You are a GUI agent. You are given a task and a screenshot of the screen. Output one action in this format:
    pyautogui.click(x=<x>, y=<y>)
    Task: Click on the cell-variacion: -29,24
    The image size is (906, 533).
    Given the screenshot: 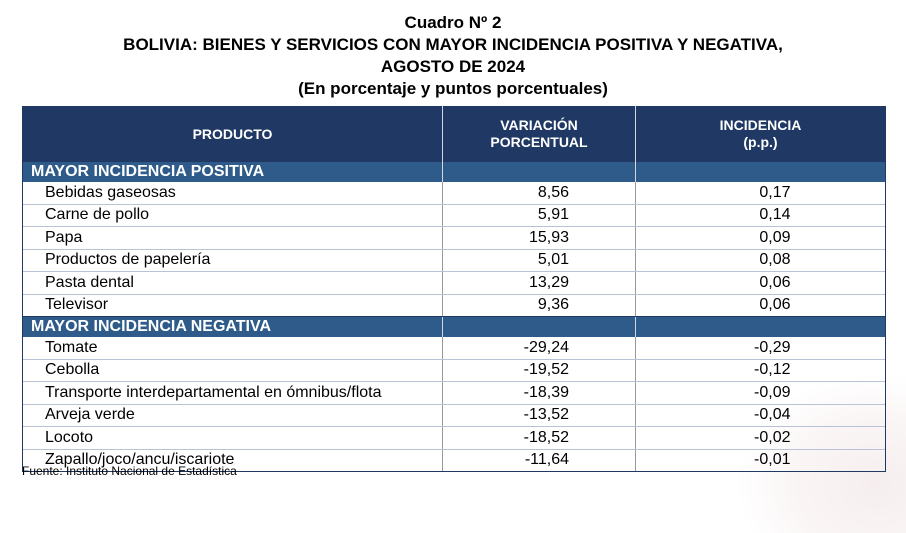 What is the action you would take?
    pyautogui.click(x=538, y=348)
    